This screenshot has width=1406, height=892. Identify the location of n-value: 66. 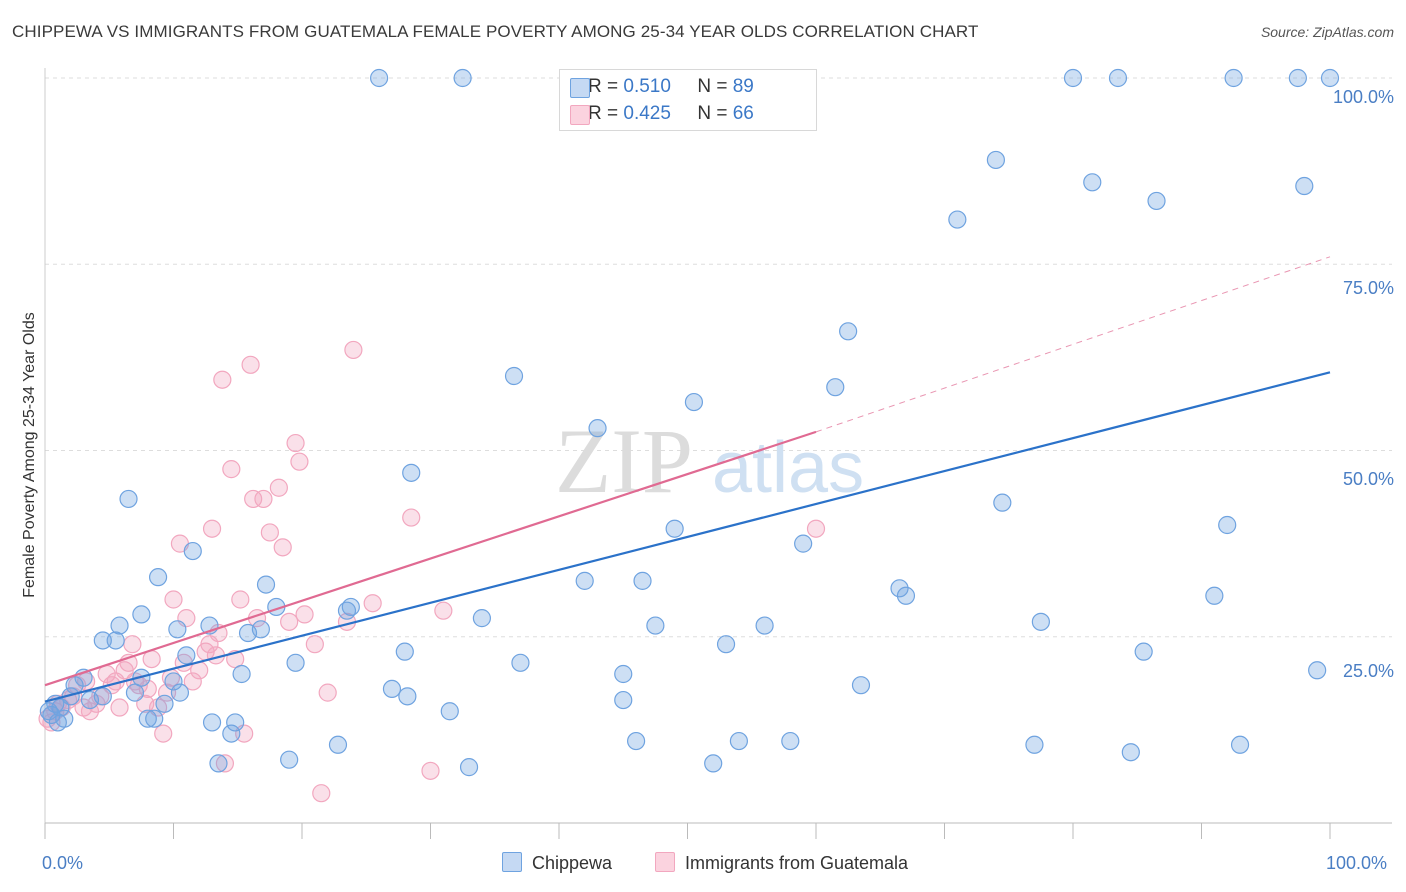
(743, 113).